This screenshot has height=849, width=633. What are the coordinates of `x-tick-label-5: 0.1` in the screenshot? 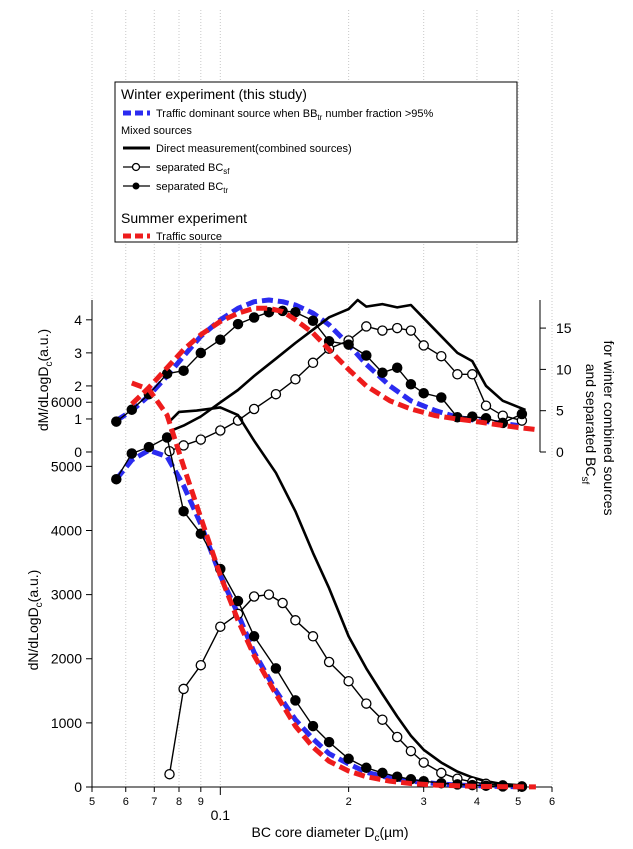 It's located at (221, 815).